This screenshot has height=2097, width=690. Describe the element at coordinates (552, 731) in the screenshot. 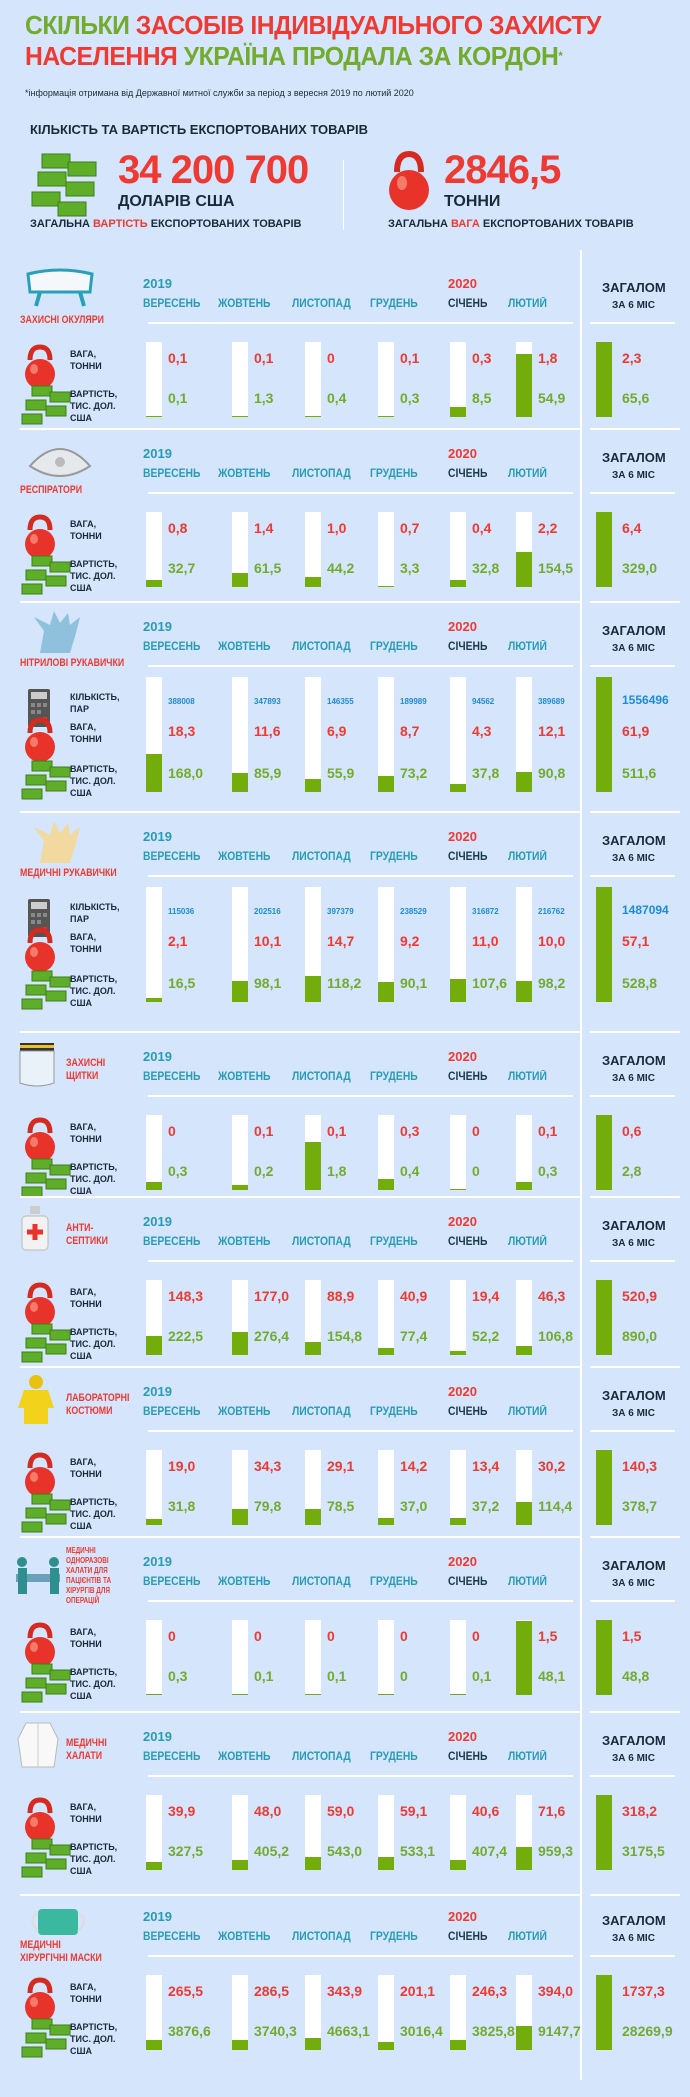

I see `weight-value: 12,1` at that location.